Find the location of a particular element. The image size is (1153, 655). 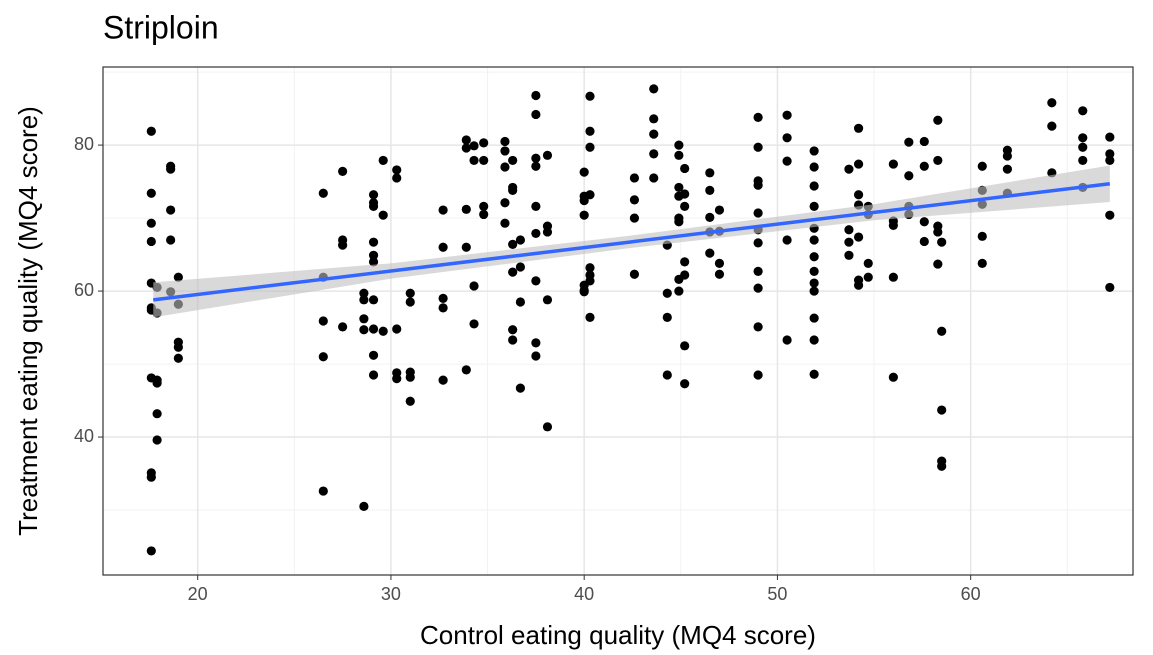

y-tick-label: 40 is located at coordinates (84, 436).